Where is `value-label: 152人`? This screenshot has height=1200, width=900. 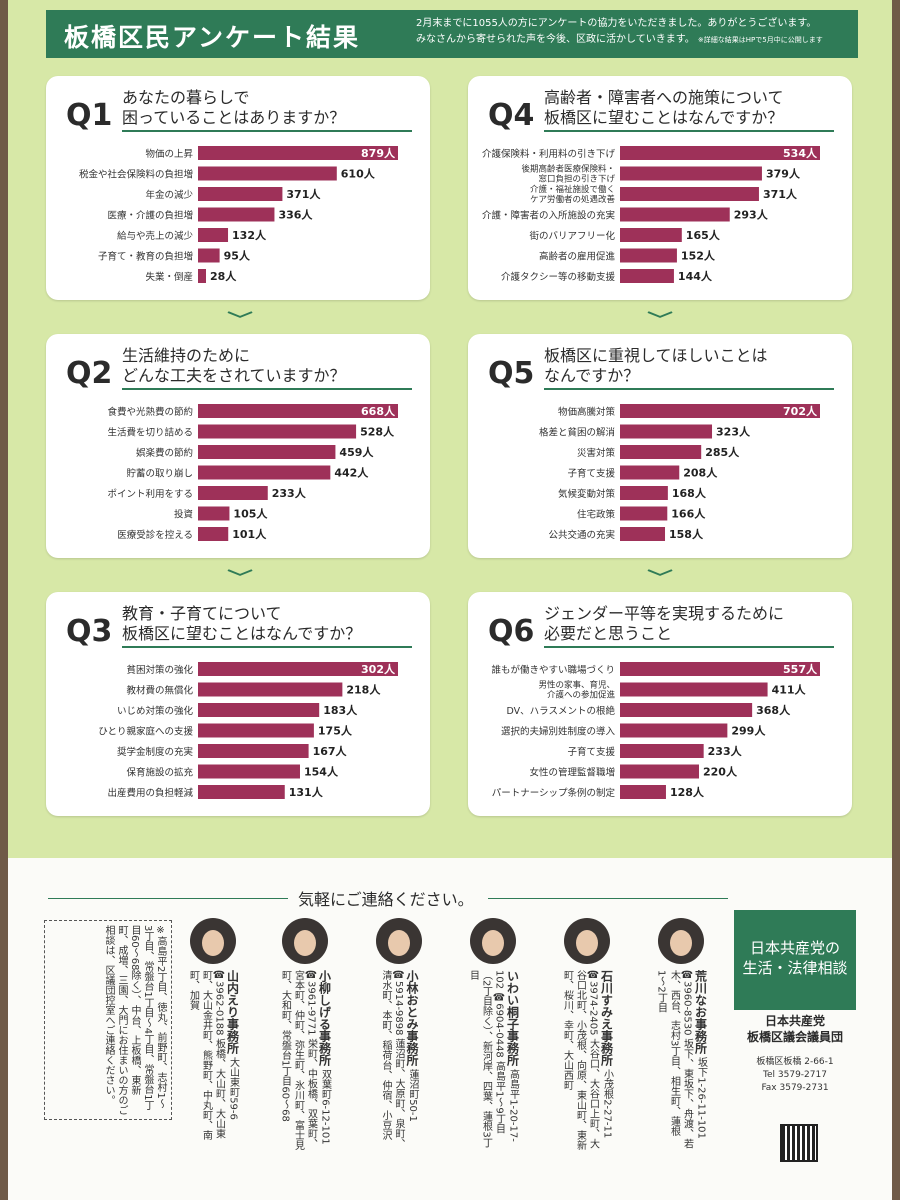
value-label: 152人 is located at coordinates (698, 256).